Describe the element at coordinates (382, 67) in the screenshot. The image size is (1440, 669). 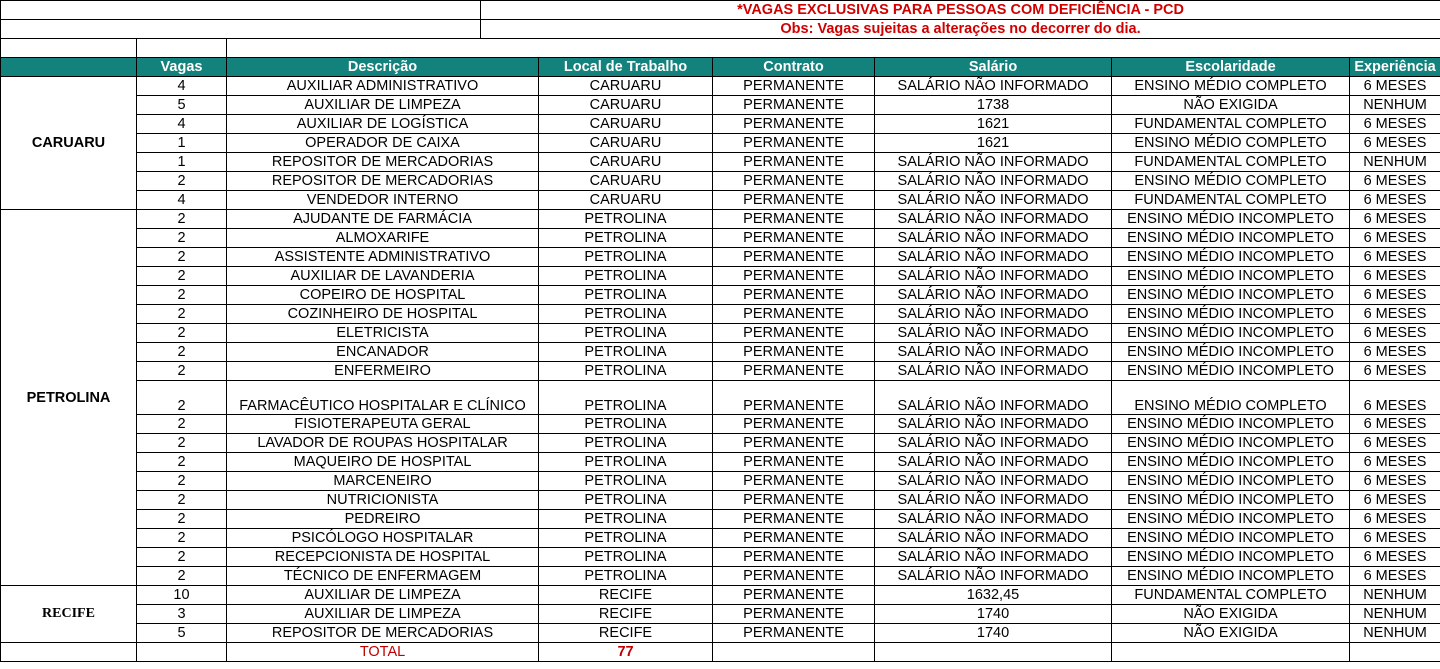
I see `column-header: Descrição` at that location.